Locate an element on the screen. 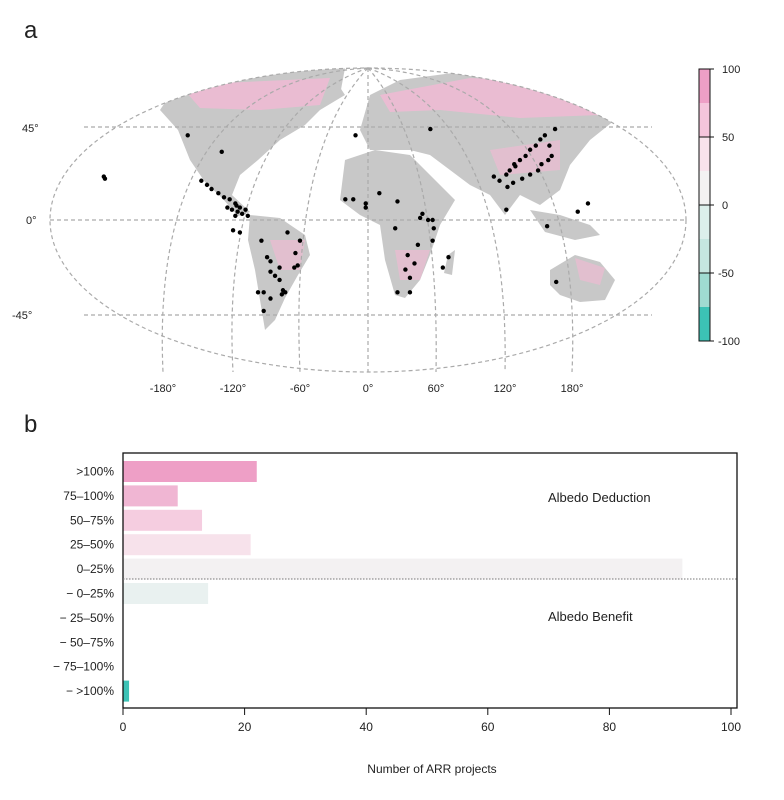 This screenshot has height=800, width=784. colorbar is located at coordinates (706, 205).